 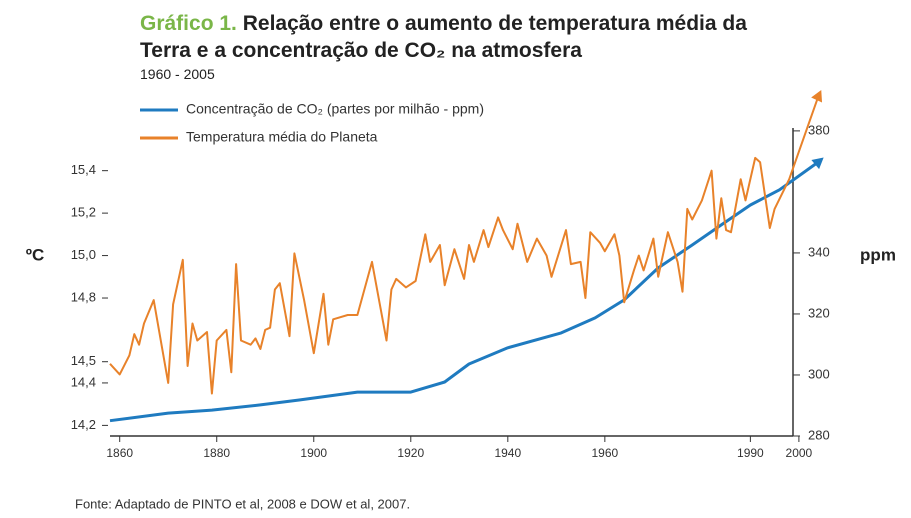 I want to click on y-tick-label: 15,2, so click(x=83, y=212).